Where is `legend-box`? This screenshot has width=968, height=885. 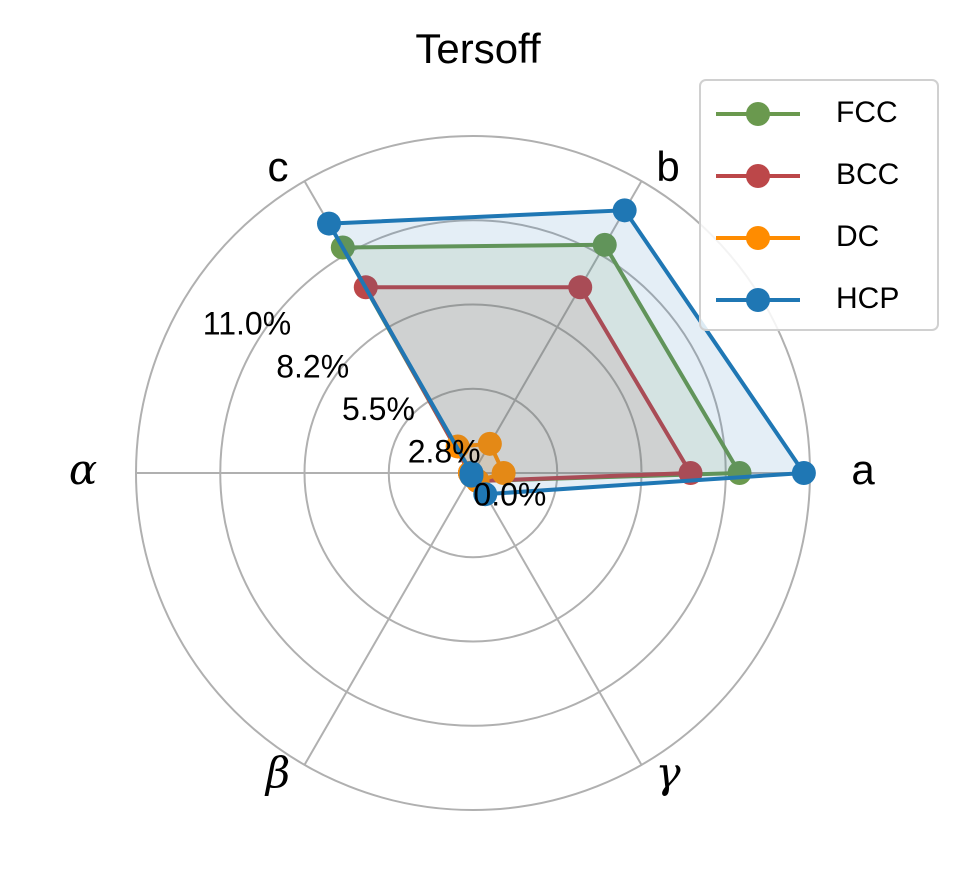
legend-box is located at coordinates (819, 205).